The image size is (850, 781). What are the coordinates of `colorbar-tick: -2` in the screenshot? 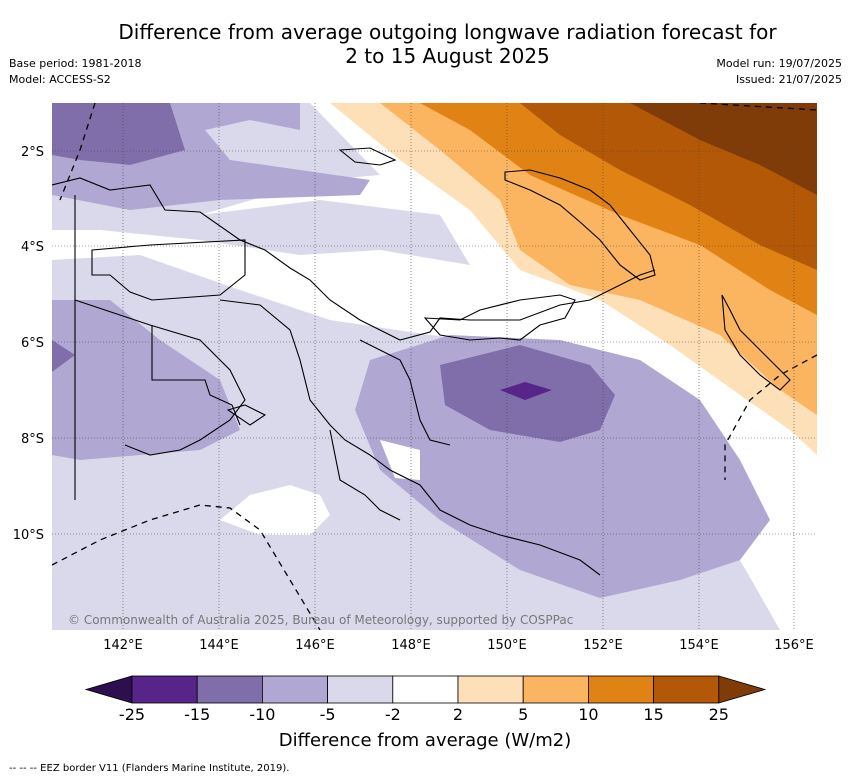 It's located at (393, 714).